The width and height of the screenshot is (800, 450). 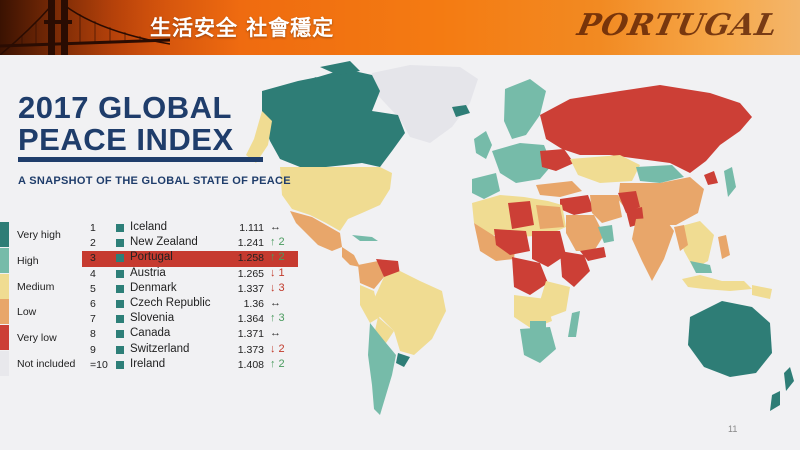 What do you see at coordinates (701, 267) in the screenshot?
I see `region-malaysia` at bounding box center [701, 267].